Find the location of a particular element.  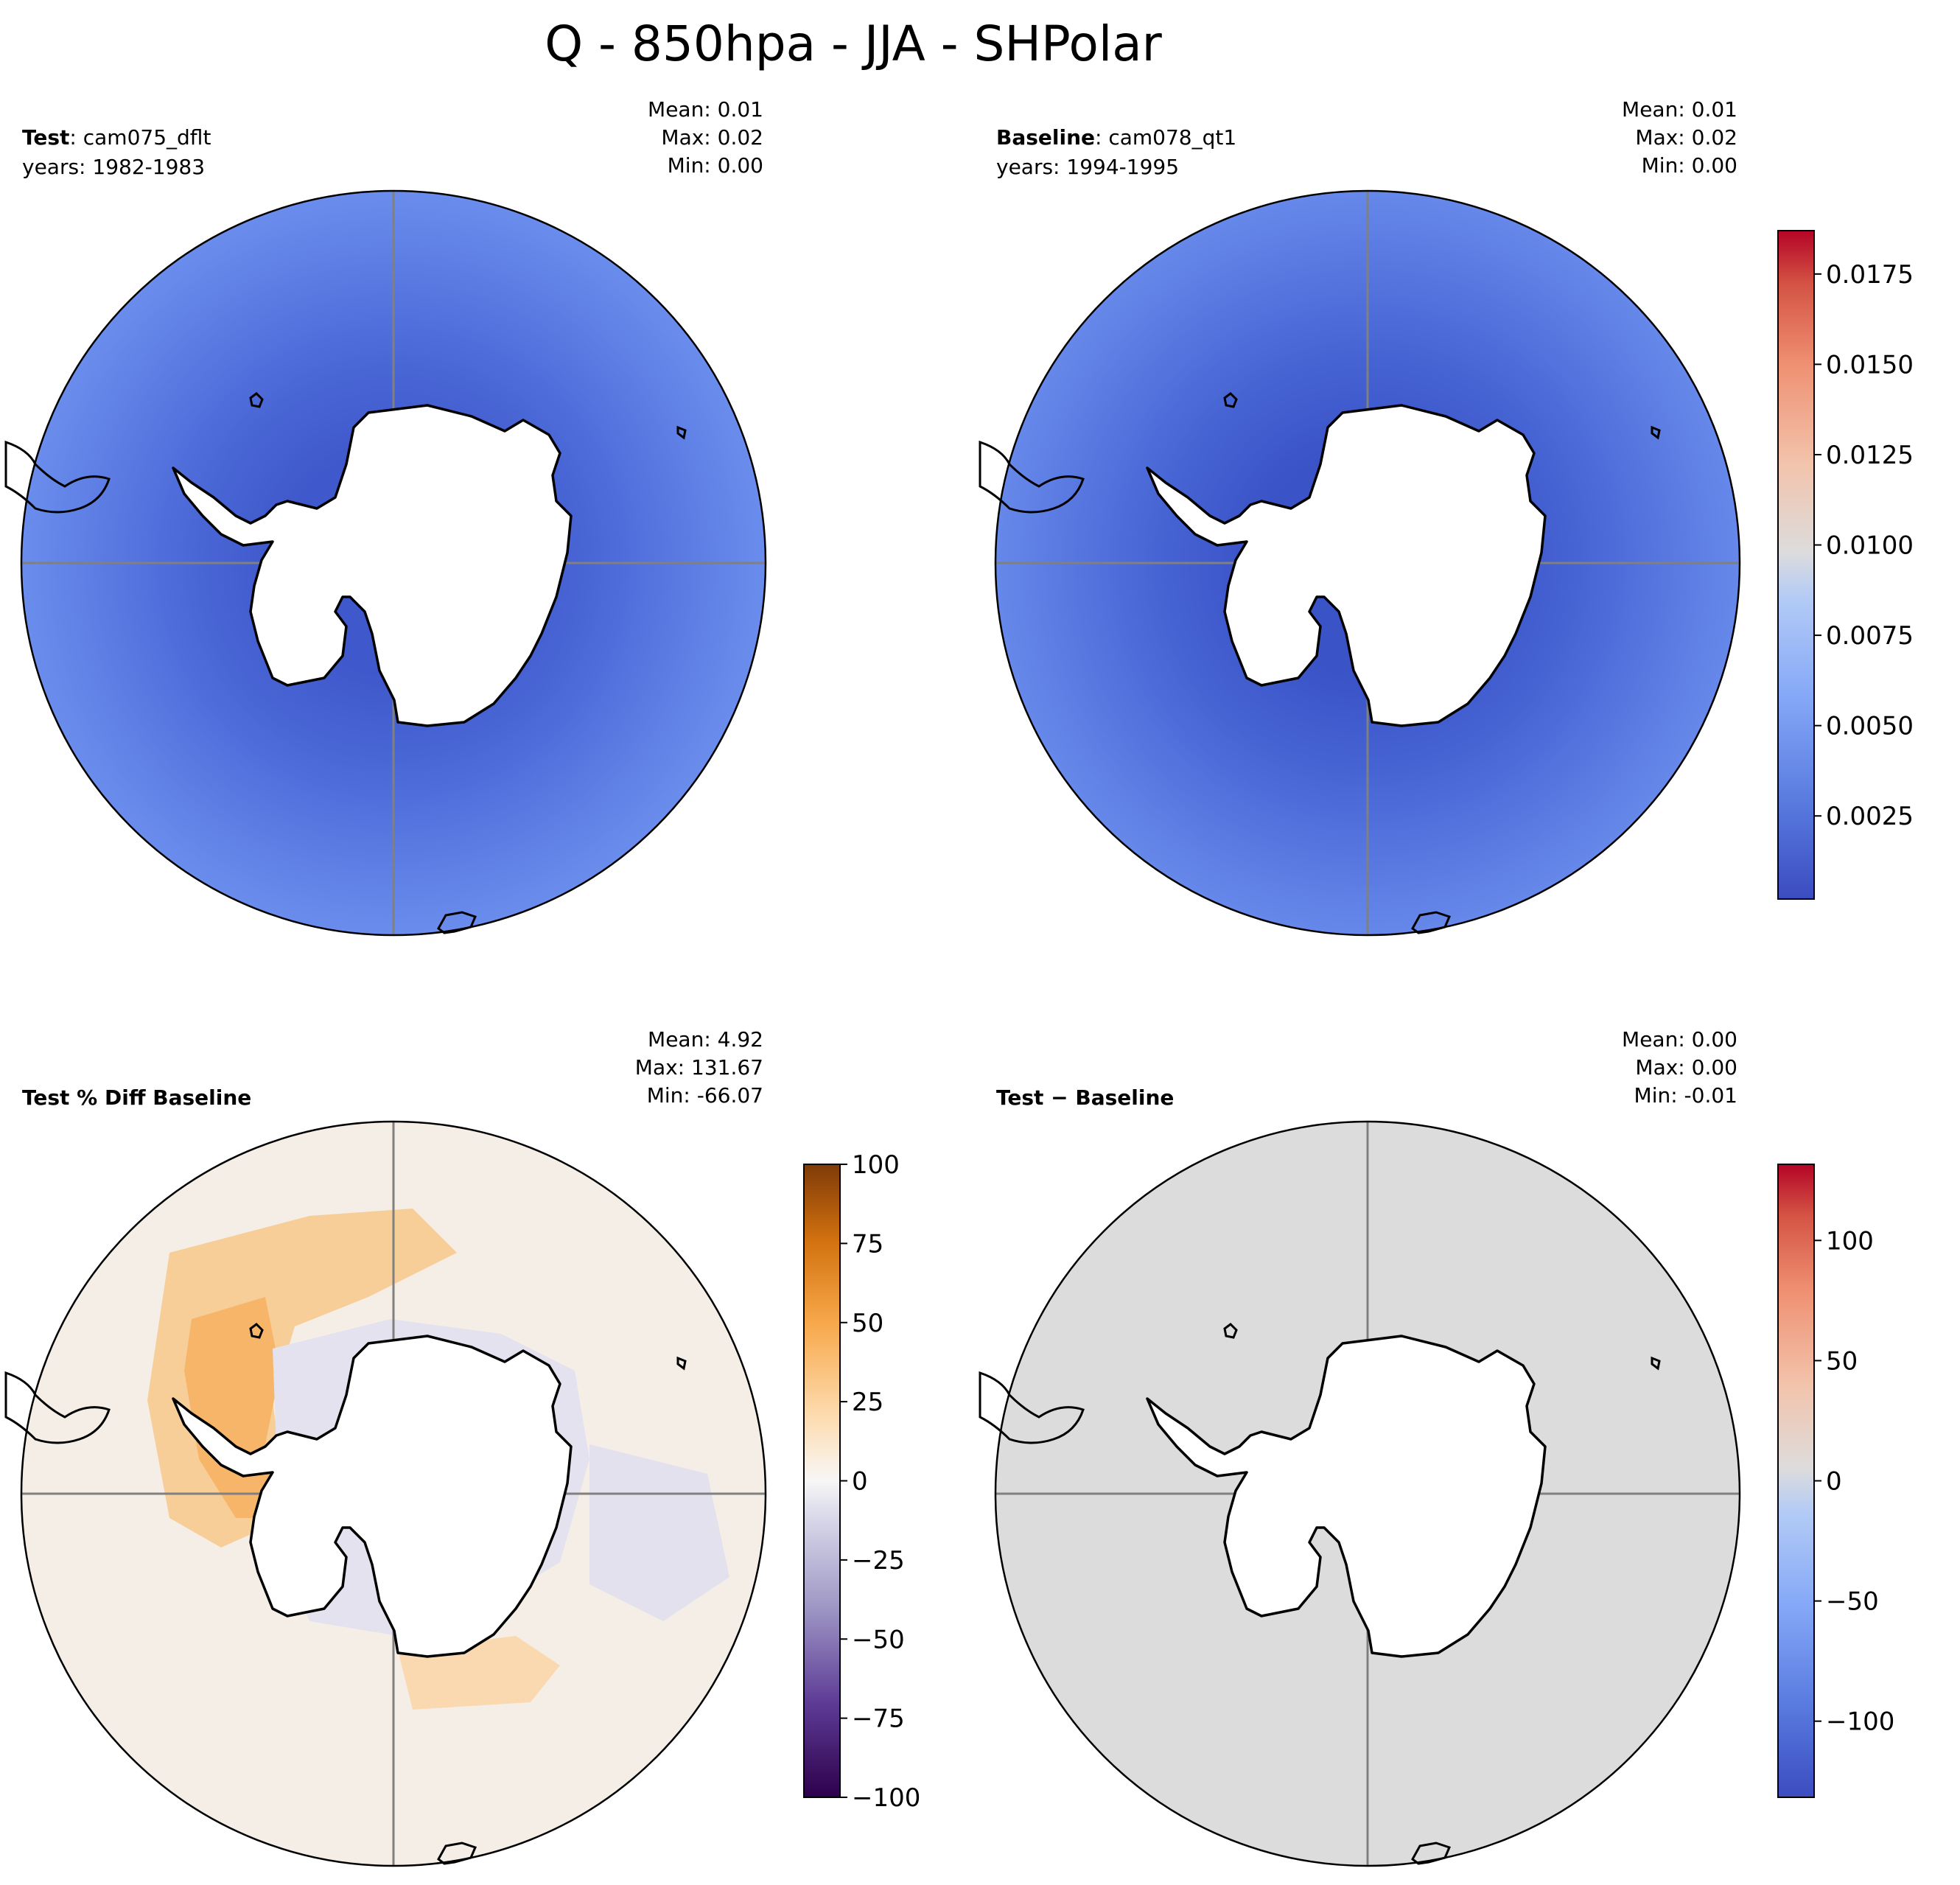

panel-baseline-stat-mean: Mean: 0.01 is located at coordinates (1680, 109).